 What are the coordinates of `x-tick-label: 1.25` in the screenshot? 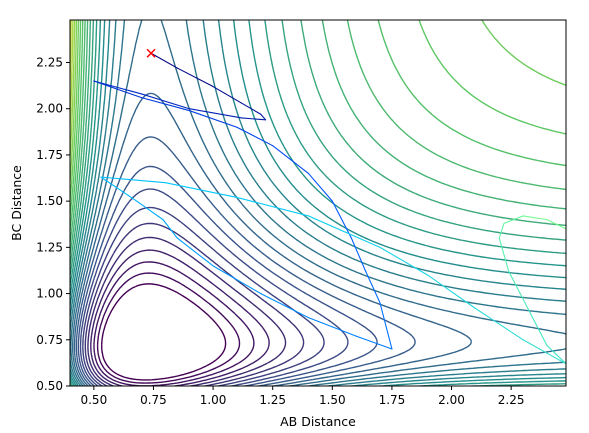 It's located at (272, 400).